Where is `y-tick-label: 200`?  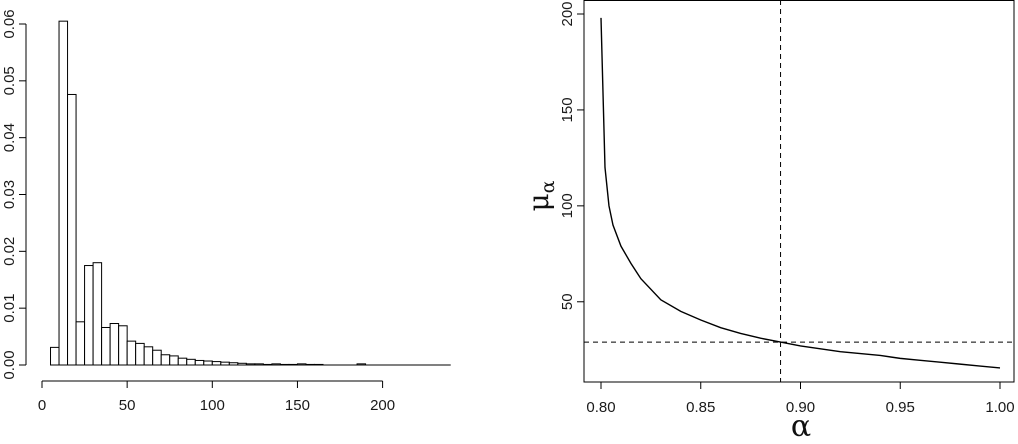 y-tick-label: 200 is located at coordinates (567, 13).